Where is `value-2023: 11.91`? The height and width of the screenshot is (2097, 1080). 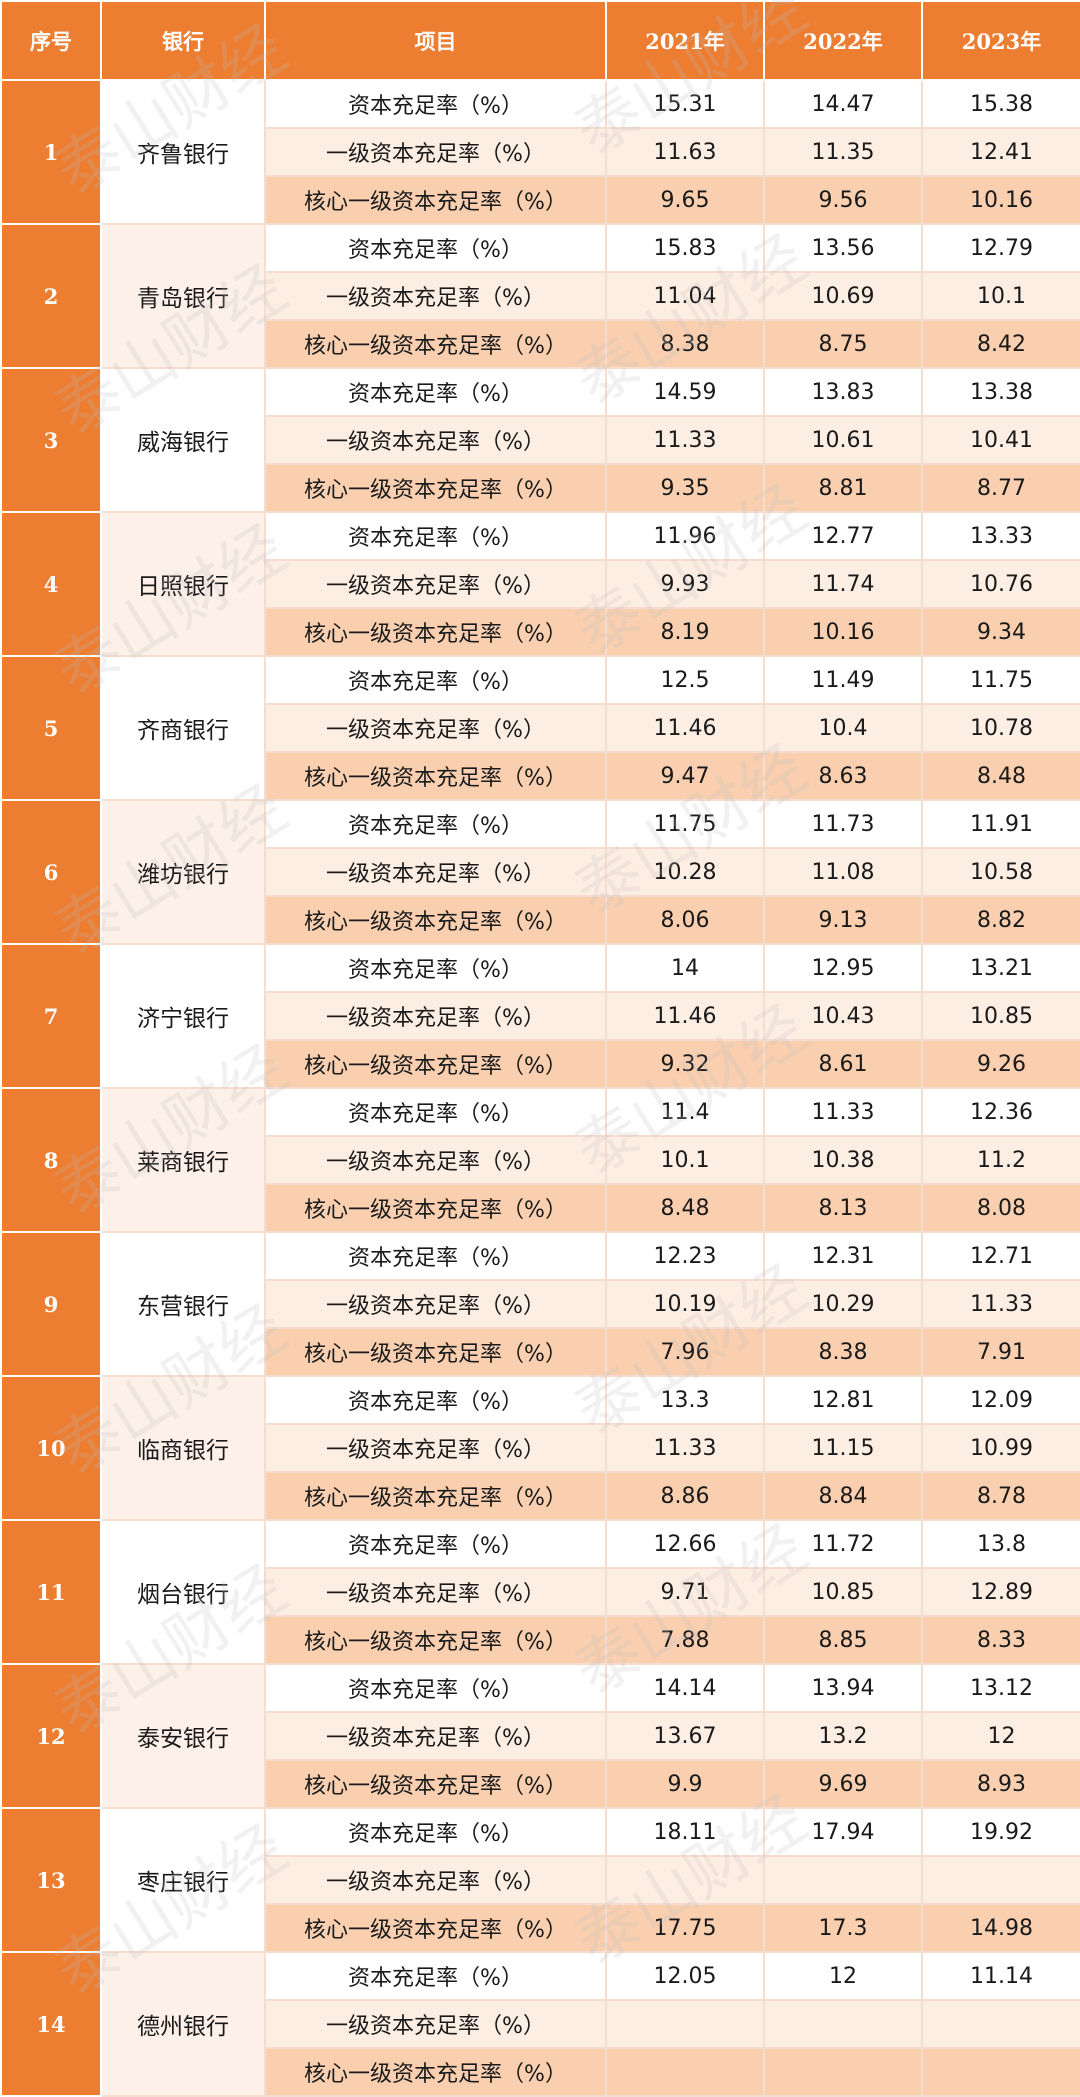 value-2023: 11.91 is located at coordinates (1000, 824).